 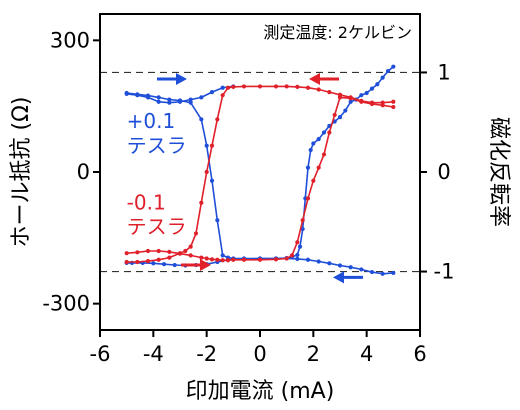 What do you see at coordinates (83, 172) in the screenshot?
I see `y-tick-label-left: 0` at bounding box center [83, 172].